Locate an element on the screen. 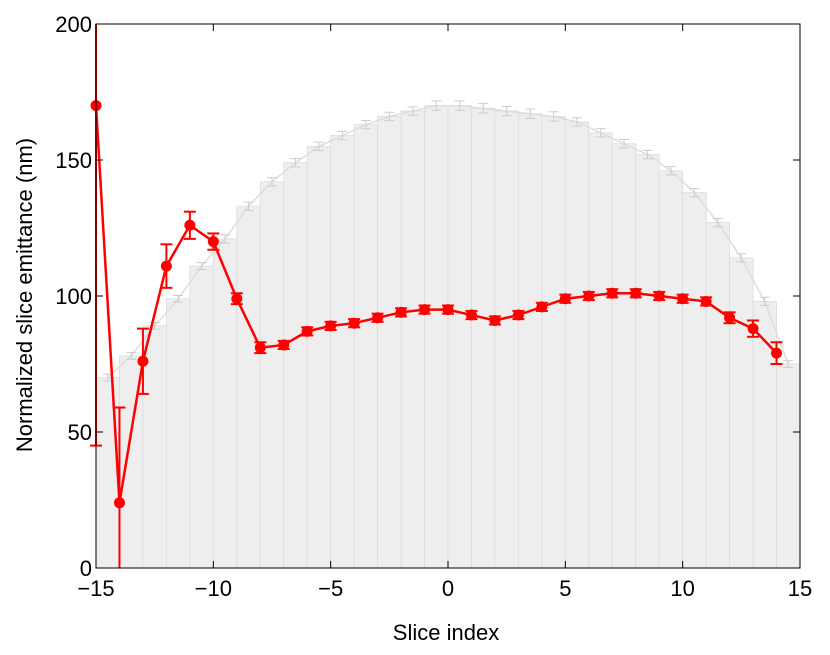 Image resolution: width=830 pixels, height=655 pixels. x-axis-title: Slice index is located at coordinates (446, 632).